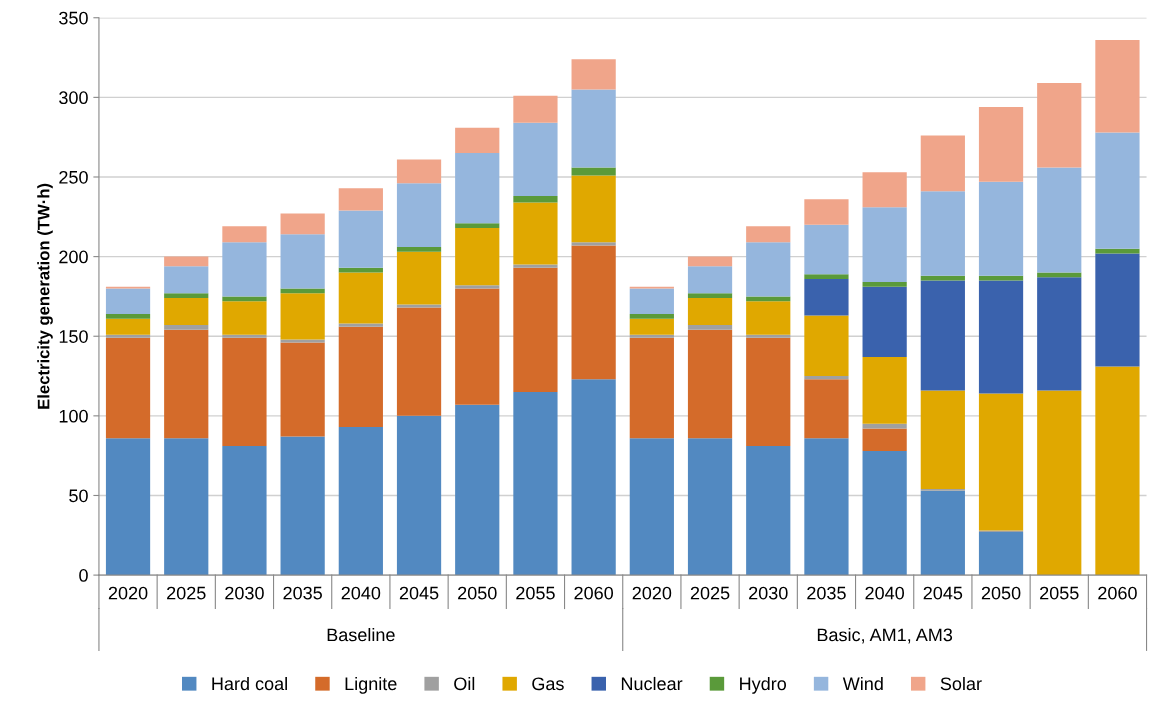 This screenshot has height=710, width=1164. Describe the element at coordinates (73, 336) in the screenshot. I see `y-tick-label: 150` at that location.